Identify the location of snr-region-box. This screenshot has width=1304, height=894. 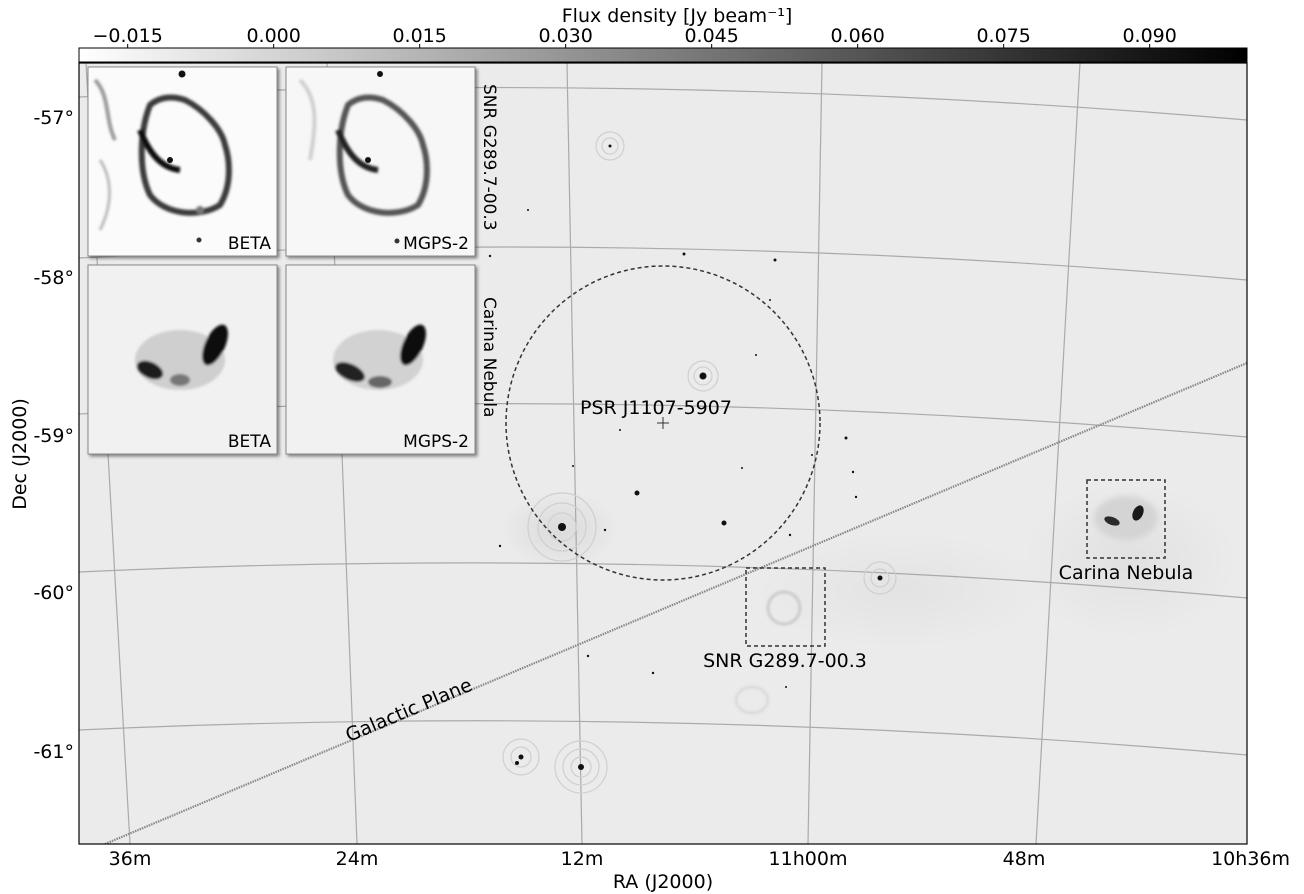
(785, 607).